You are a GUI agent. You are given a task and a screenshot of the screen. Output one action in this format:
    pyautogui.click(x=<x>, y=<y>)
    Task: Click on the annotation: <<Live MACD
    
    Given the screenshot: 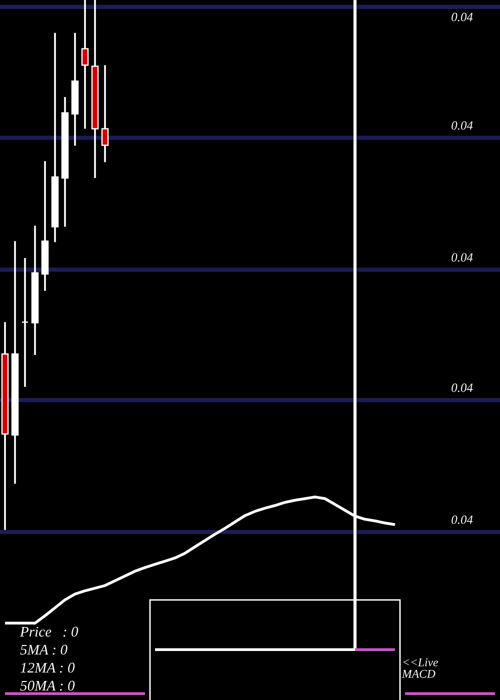 What is the action you would take?
    pyautogui.click(x=420, y=668)
    